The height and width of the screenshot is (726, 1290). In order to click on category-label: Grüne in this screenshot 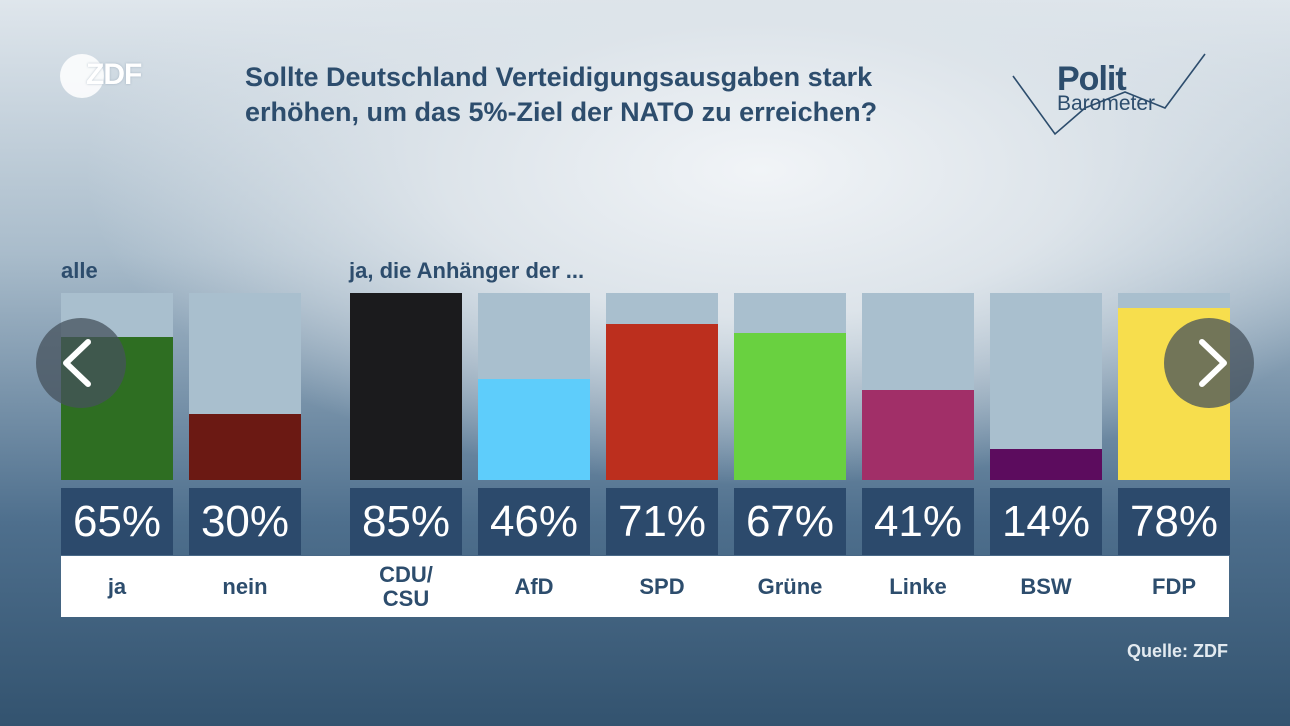, I will do `click(790, 586)`.